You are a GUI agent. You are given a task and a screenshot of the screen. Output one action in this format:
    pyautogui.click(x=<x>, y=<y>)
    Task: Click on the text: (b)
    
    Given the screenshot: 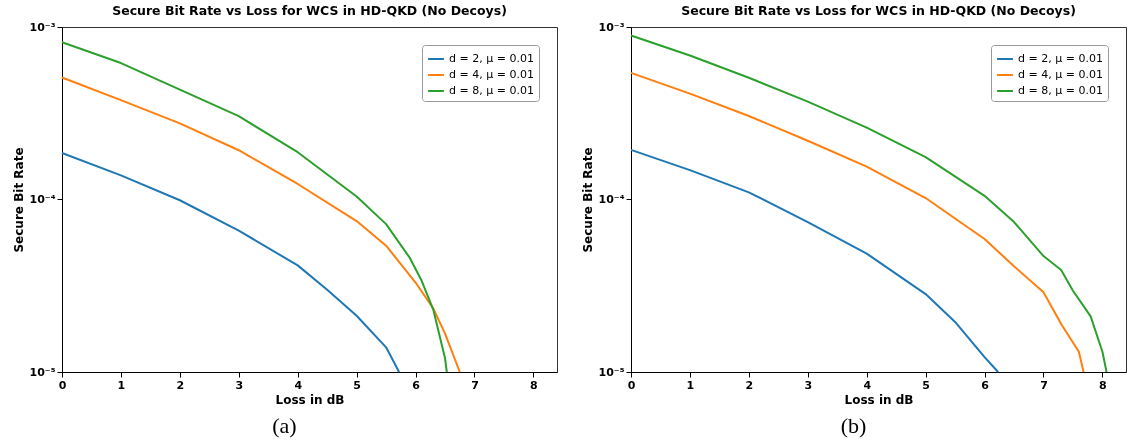 What is the action you would take?
    pyautogui.click(x=853, y=426)
    